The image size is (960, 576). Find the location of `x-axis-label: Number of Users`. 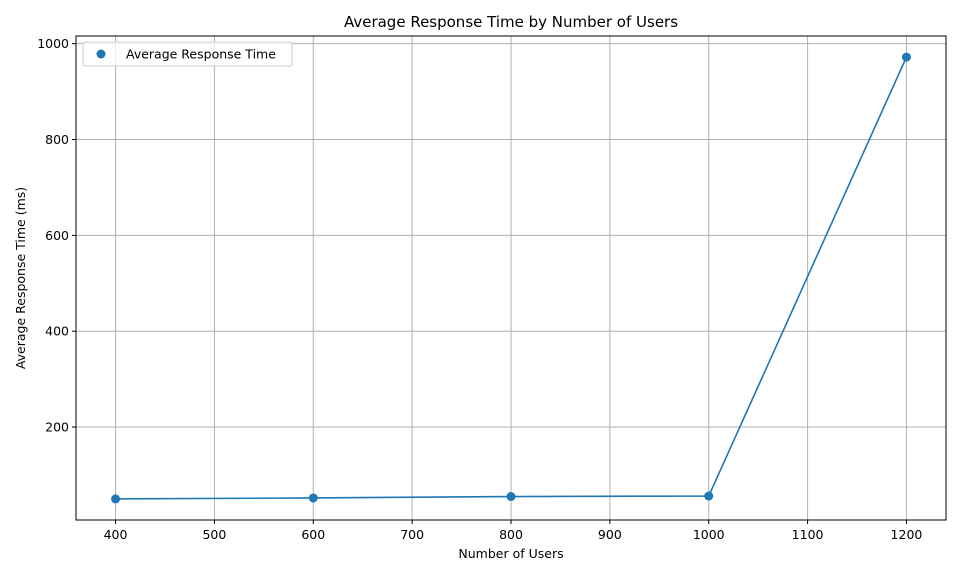

x-axis-label: Number of Users is located at coordinates (510, 553).